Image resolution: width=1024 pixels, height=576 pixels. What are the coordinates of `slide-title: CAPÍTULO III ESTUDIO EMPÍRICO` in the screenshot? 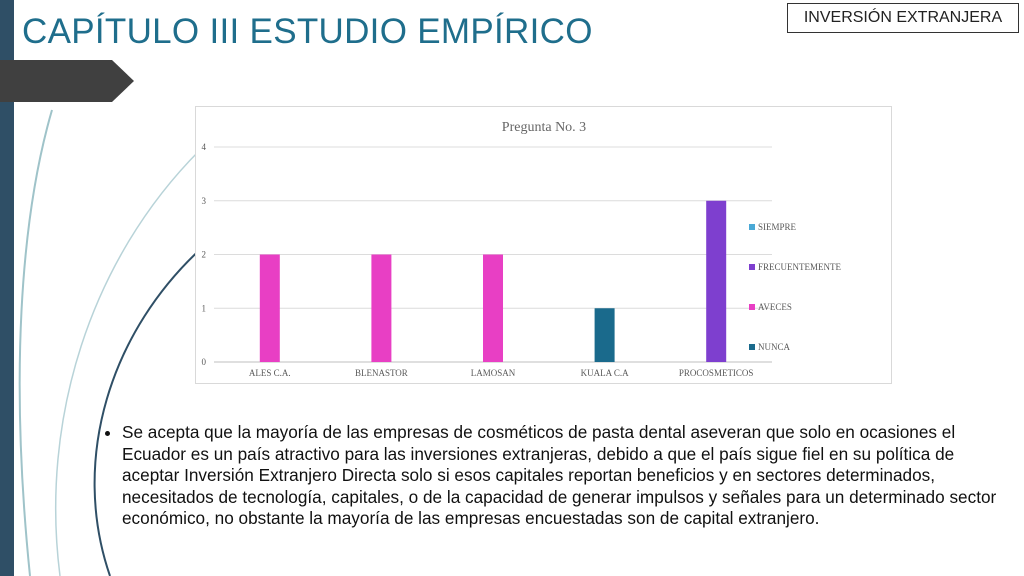 It's located at (307, 31).